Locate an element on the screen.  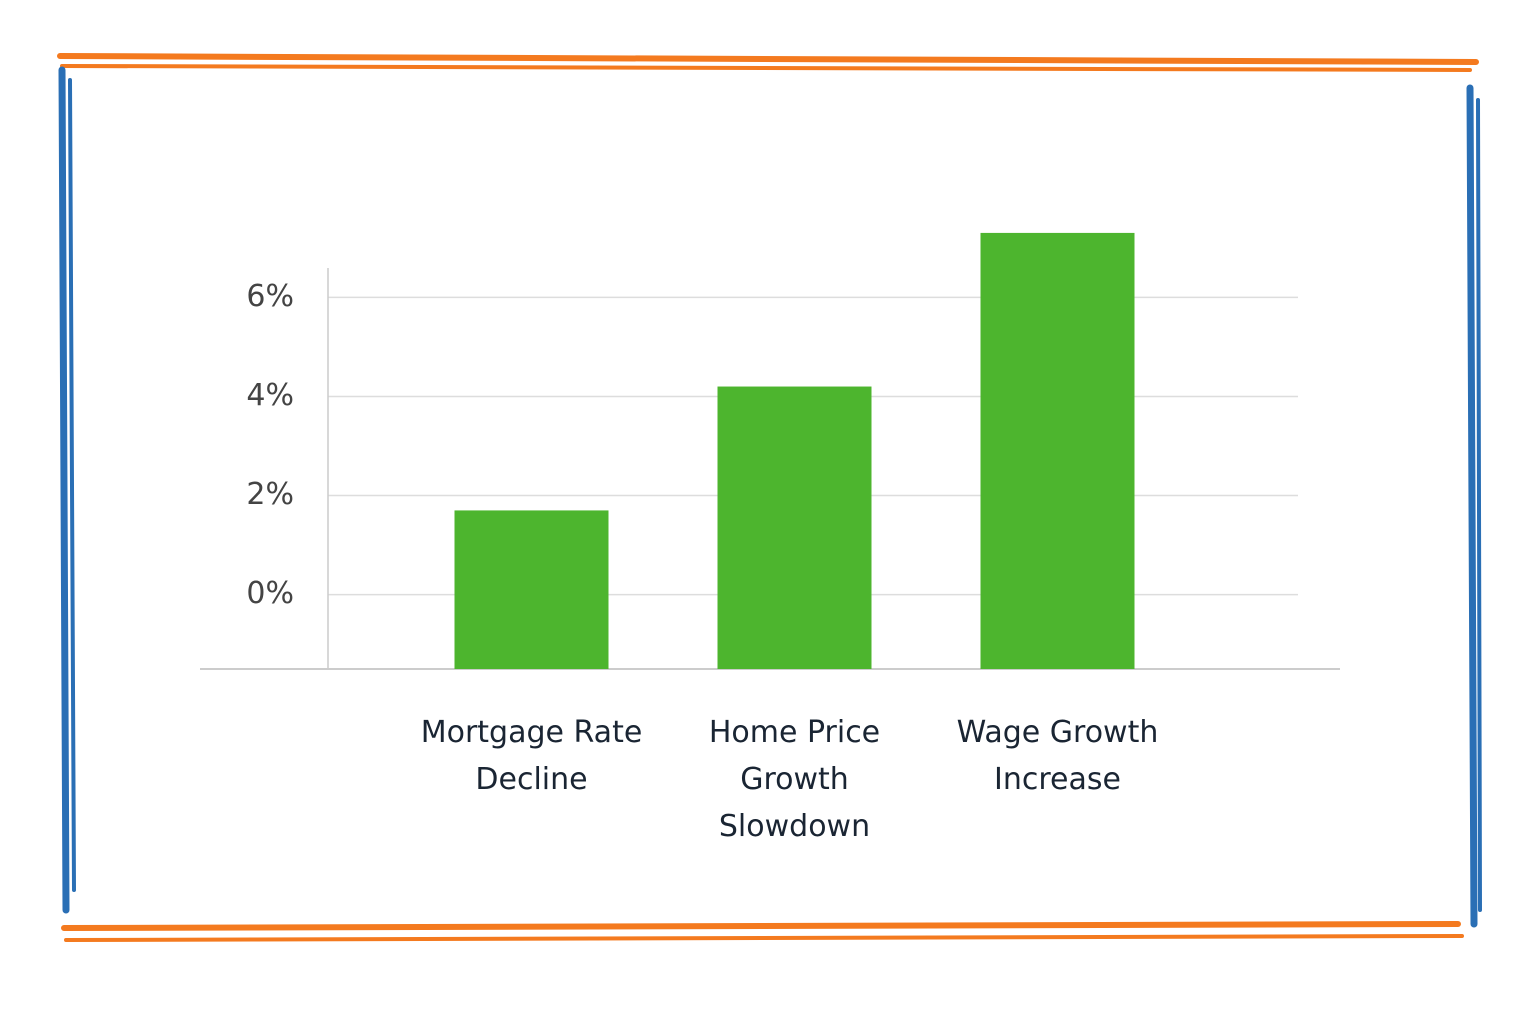
y-tick-label: 0% is located at coordinates (270, 593).